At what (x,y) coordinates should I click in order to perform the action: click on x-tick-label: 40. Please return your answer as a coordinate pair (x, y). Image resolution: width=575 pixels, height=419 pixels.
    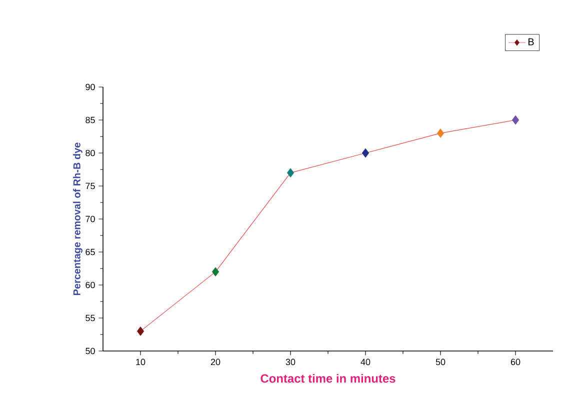
    Looking at the image, I should click on (365, 362).